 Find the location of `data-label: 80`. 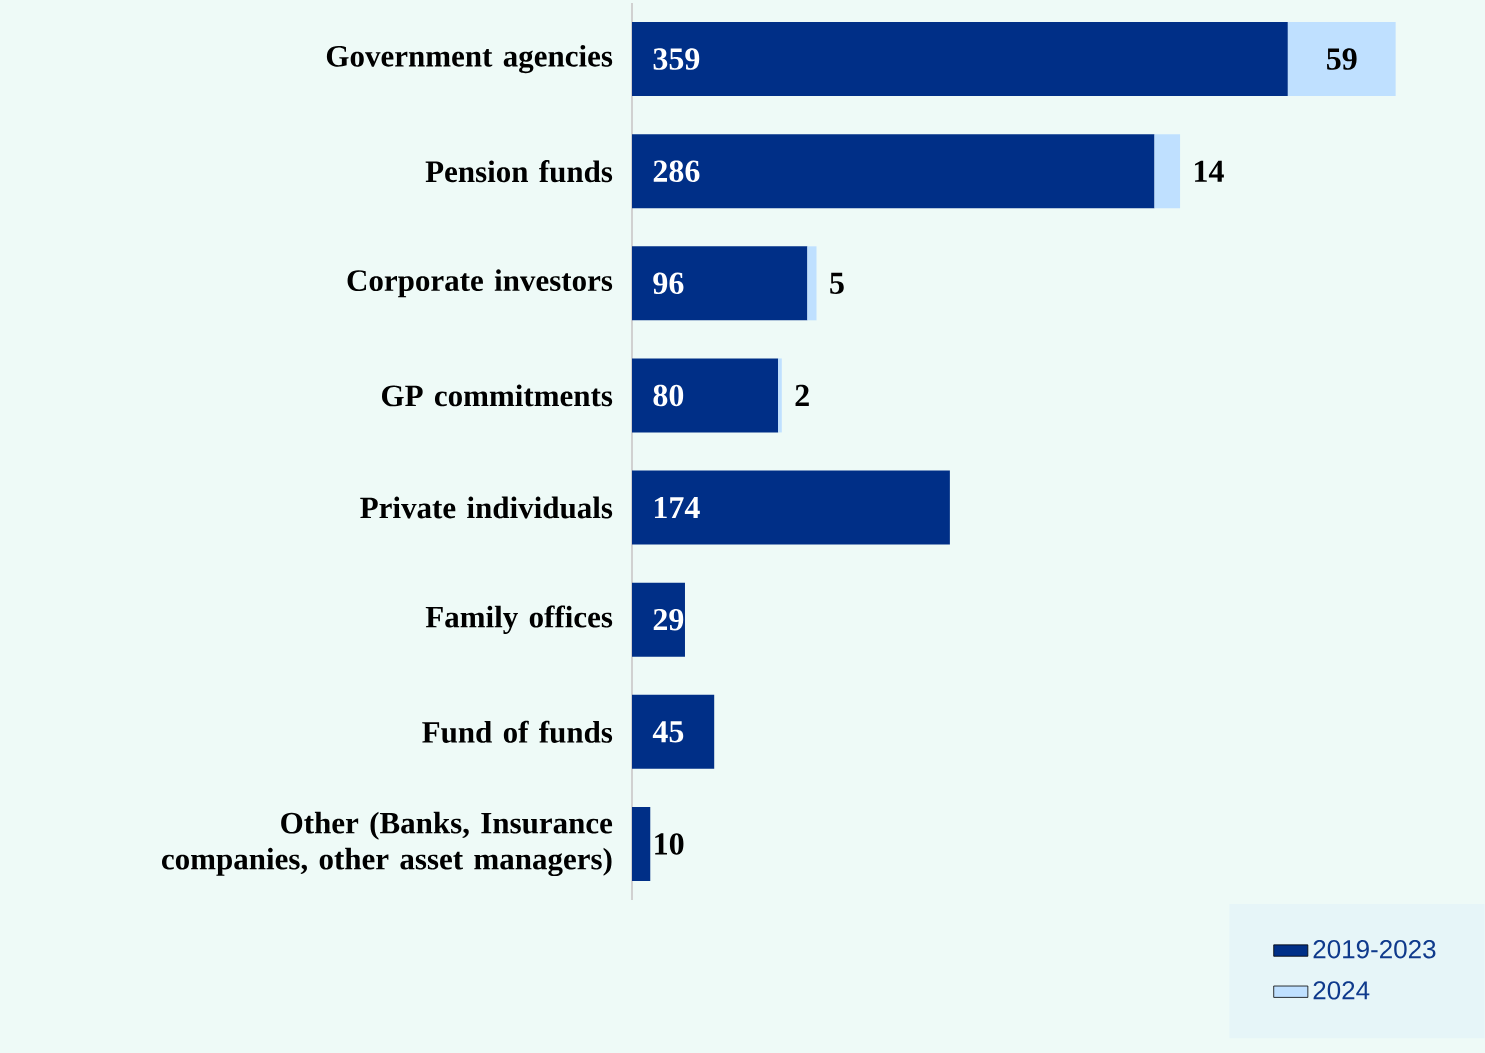

data-label: 80 is located at coordinates (668, 395).